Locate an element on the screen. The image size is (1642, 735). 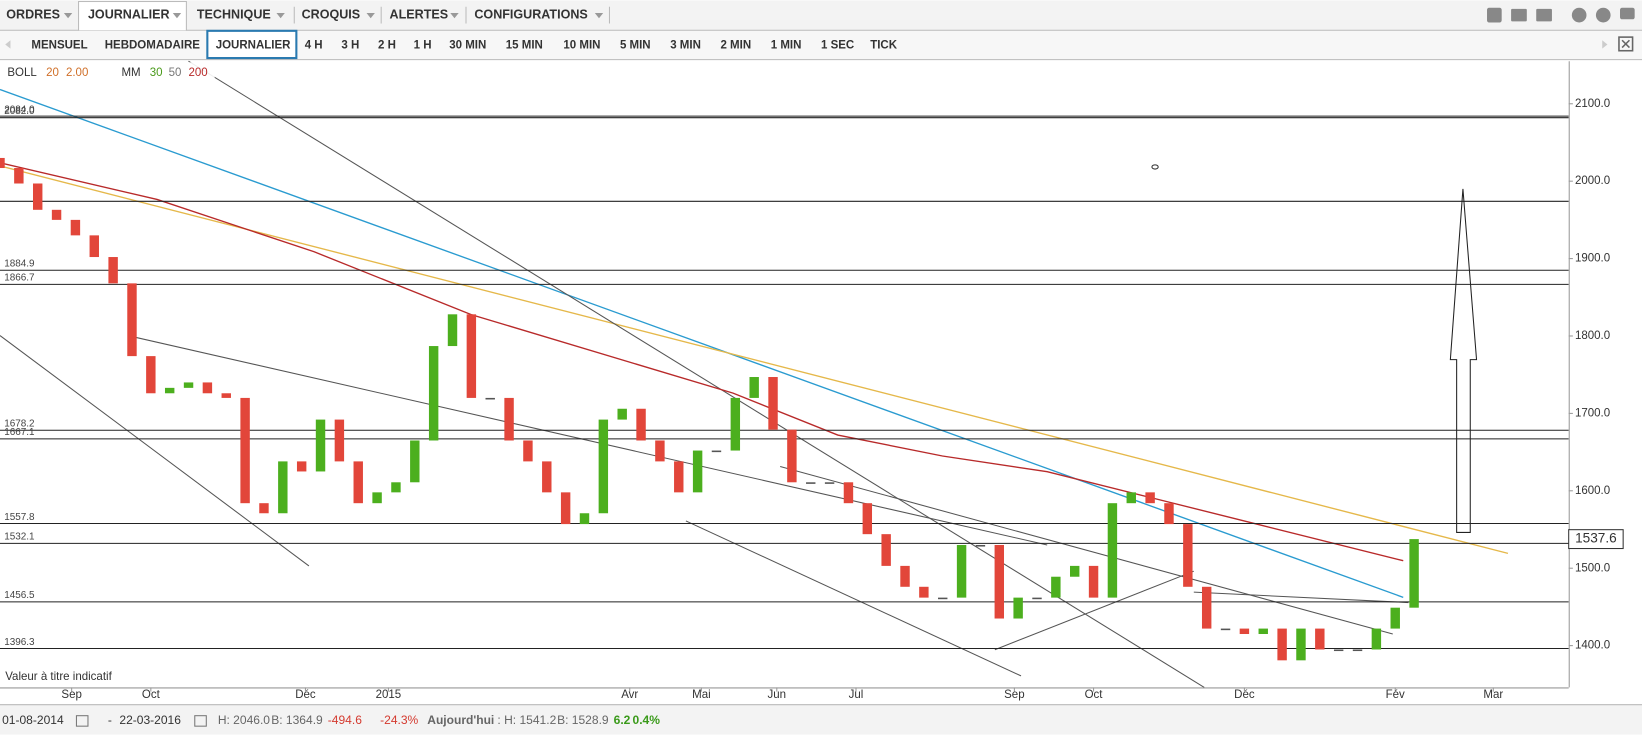
menu-item: CONFIGURATIONS is located at coordinates (530, 14).